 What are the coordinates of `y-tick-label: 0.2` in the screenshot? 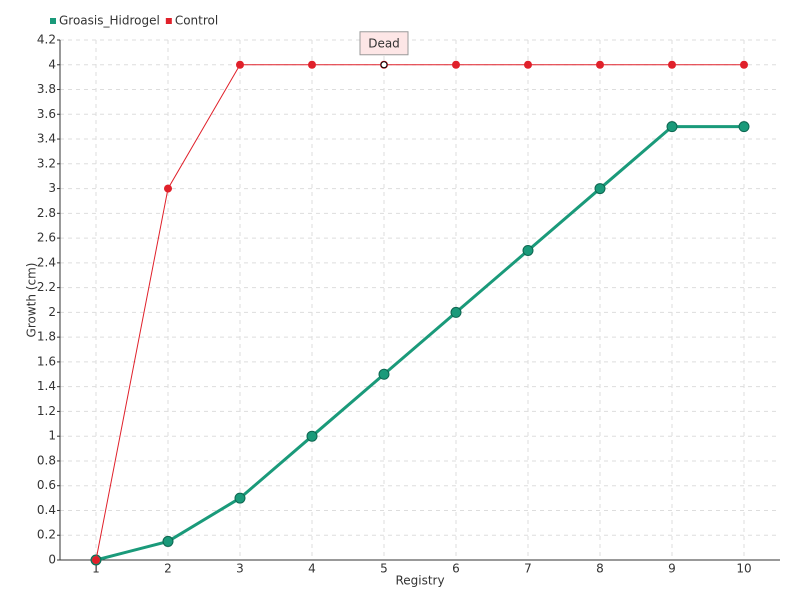 It's located at (46, 535).